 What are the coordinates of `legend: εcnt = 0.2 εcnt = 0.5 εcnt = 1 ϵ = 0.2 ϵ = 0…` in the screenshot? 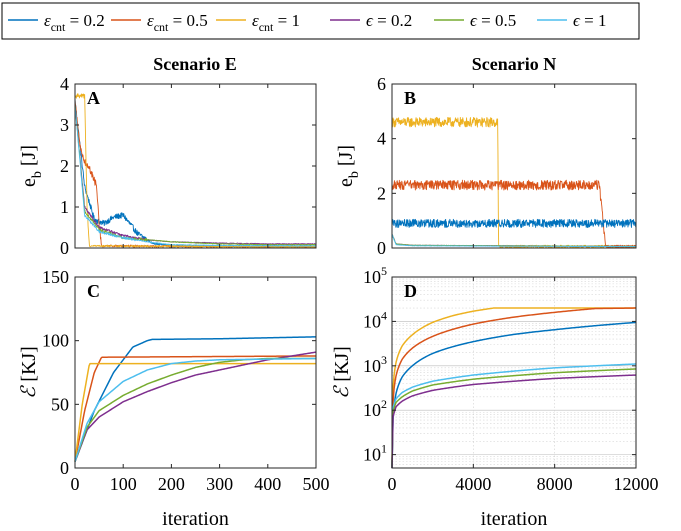 It's located at (320, 21).